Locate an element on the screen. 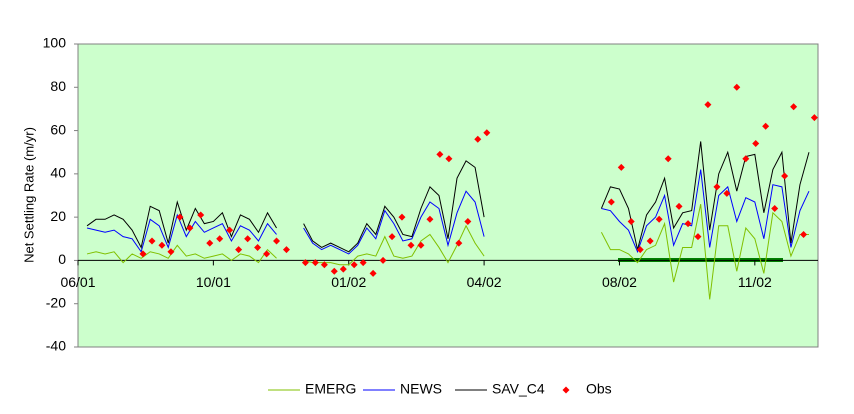  legend-marker is located at coordinates (566, 390).